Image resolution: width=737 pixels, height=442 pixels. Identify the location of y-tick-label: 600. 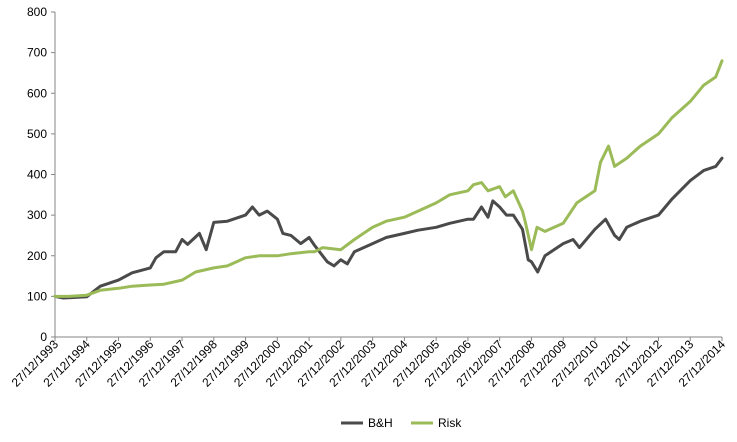
(37, 93).